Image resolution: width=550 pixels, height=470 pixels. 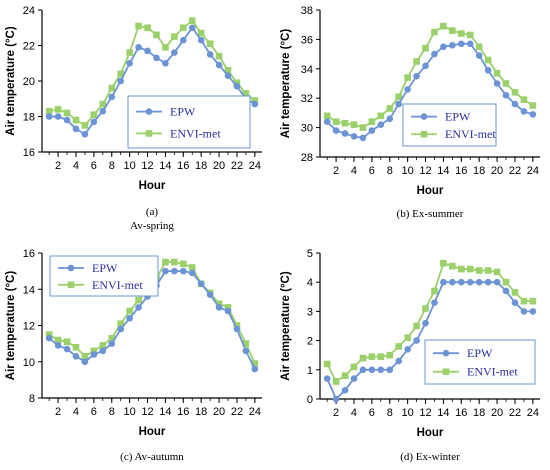 I want to click on legend-box, so click(x=480, y=362).